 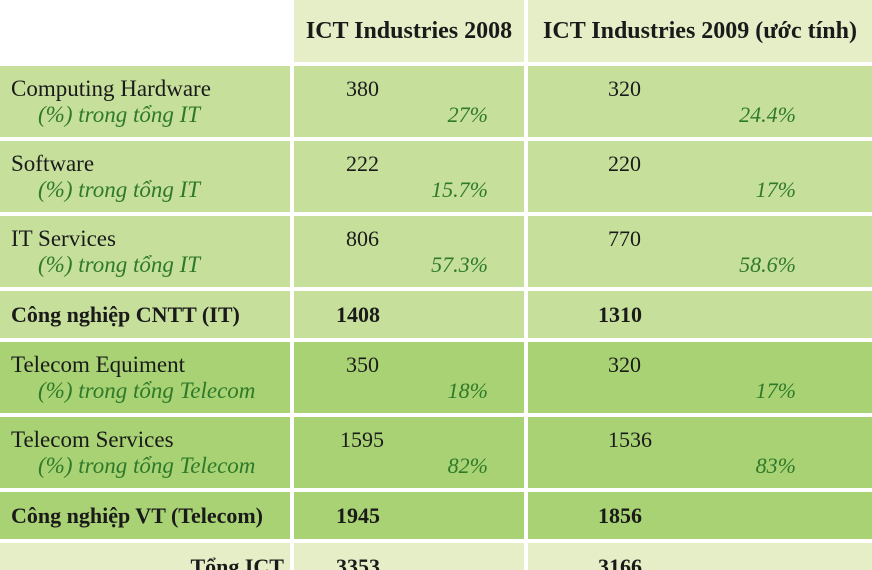 What do you see at coordinates (362, 238) in the screenshot?
I see `value: 806` at bounding box center [362, 238].